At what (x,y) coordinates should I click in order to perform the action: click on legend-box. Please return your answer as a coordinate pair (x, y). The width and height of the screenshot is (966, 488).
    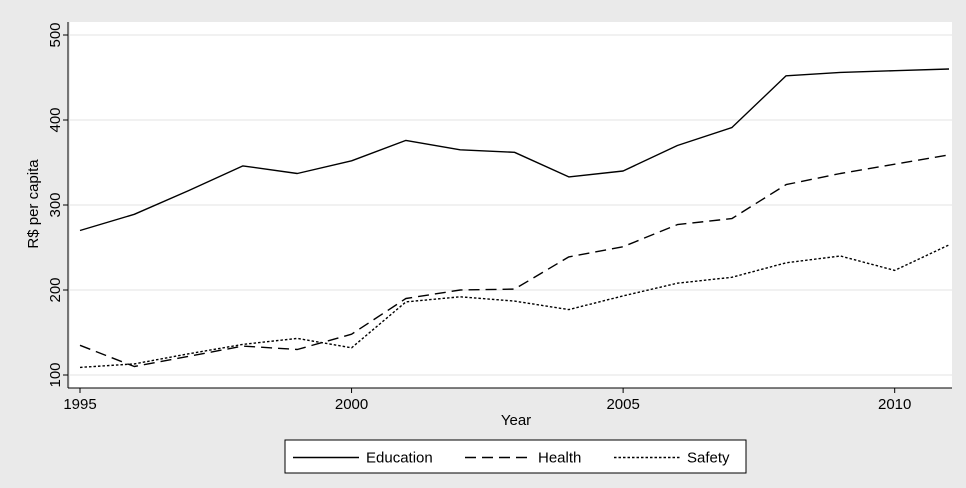
    Looking at the image, I should click on (515, 456).